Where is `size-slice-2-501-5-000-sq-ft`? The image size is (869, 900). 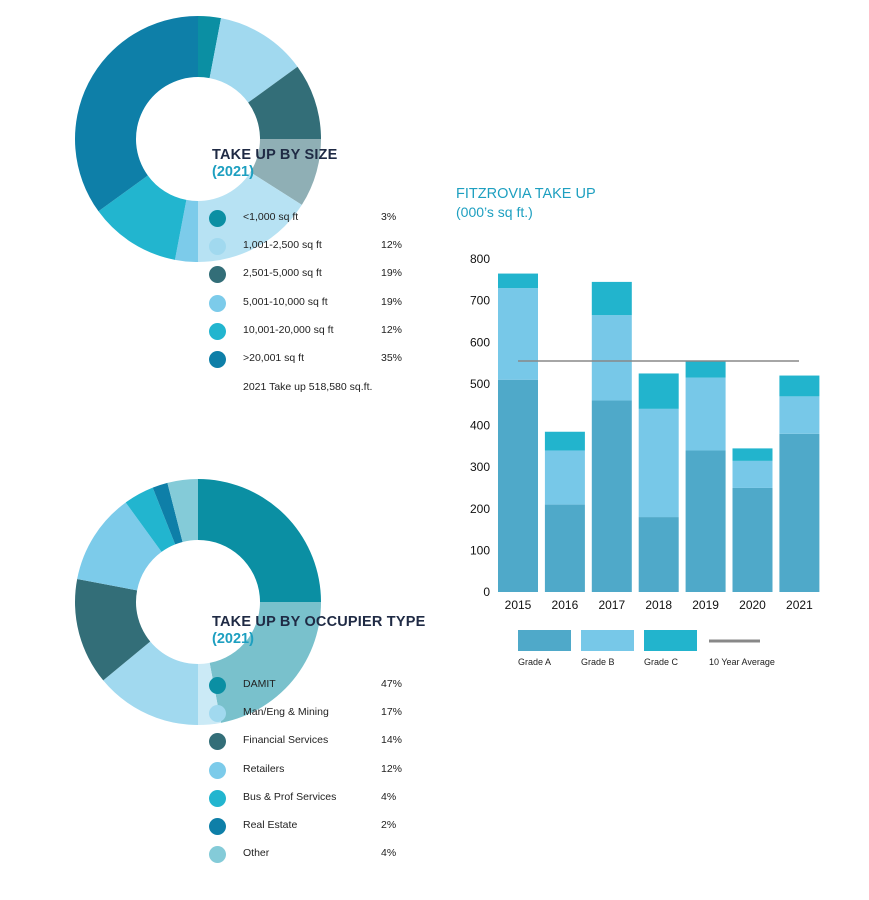 size-slice-2-501-5-000-sq-ft is located at coordinates (284, 135).